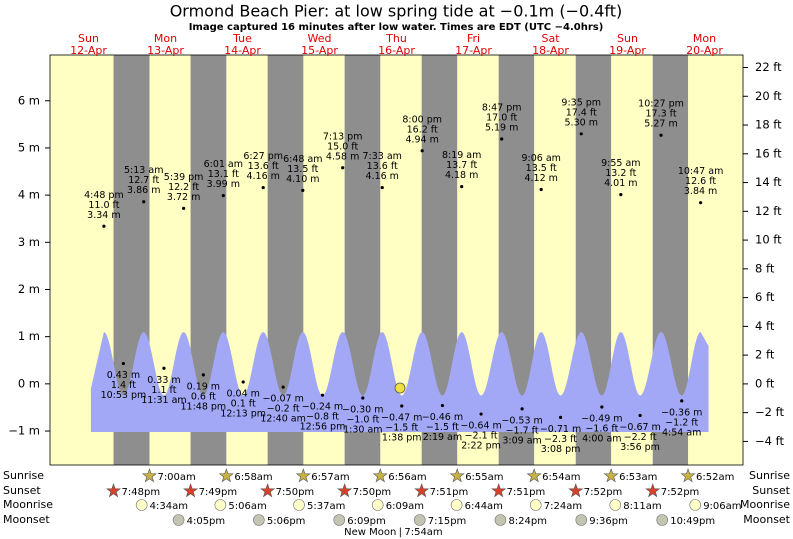  I want to click on tide-label: −0.8 ft, so click(322, 417).